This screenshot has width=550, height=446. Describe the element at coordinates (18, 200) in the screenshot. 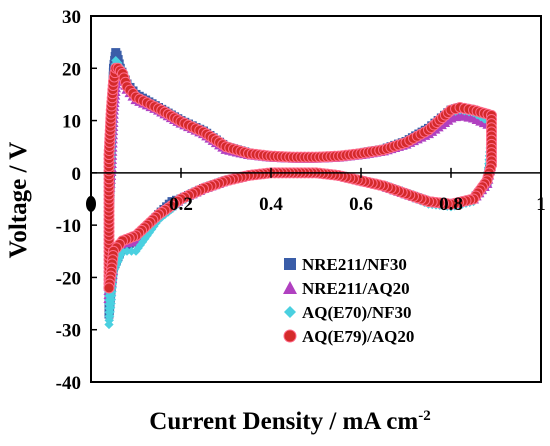

I see `y-axis-title: Voltage / V` at that location.